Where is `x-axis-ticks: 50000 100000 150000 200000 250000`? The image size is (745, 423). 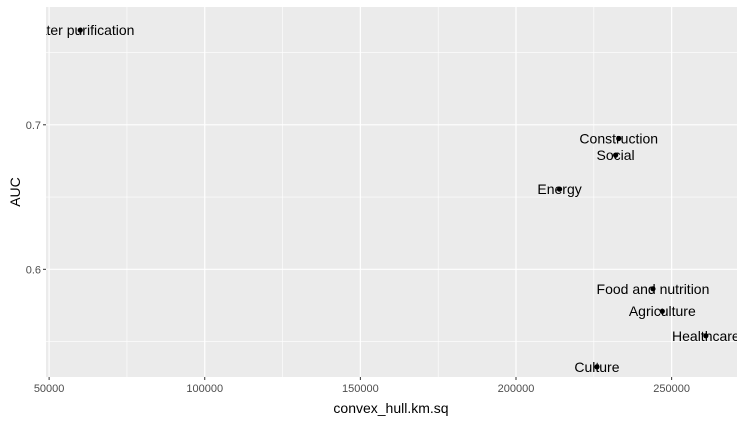
x-axis-ticks: 50000 100000 150000 200000 250000 is located at coordinates (362, 386).